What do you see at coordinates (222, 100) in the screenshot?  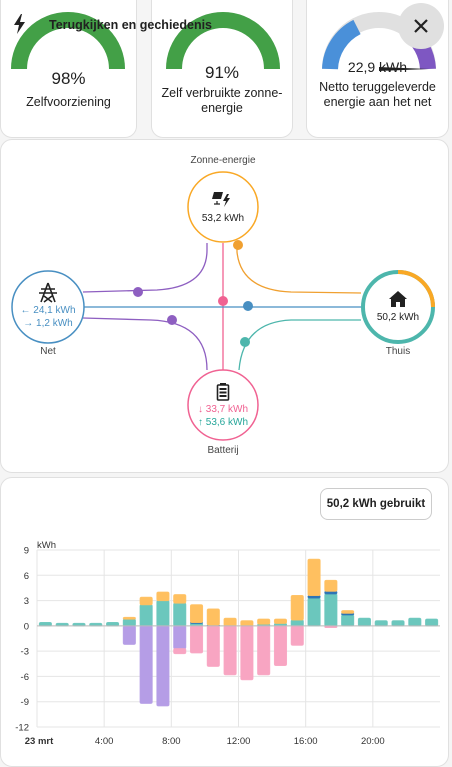 I see `gauge-label: Zelf verbruikte zonne-energie` at bounding box center [222, 100].